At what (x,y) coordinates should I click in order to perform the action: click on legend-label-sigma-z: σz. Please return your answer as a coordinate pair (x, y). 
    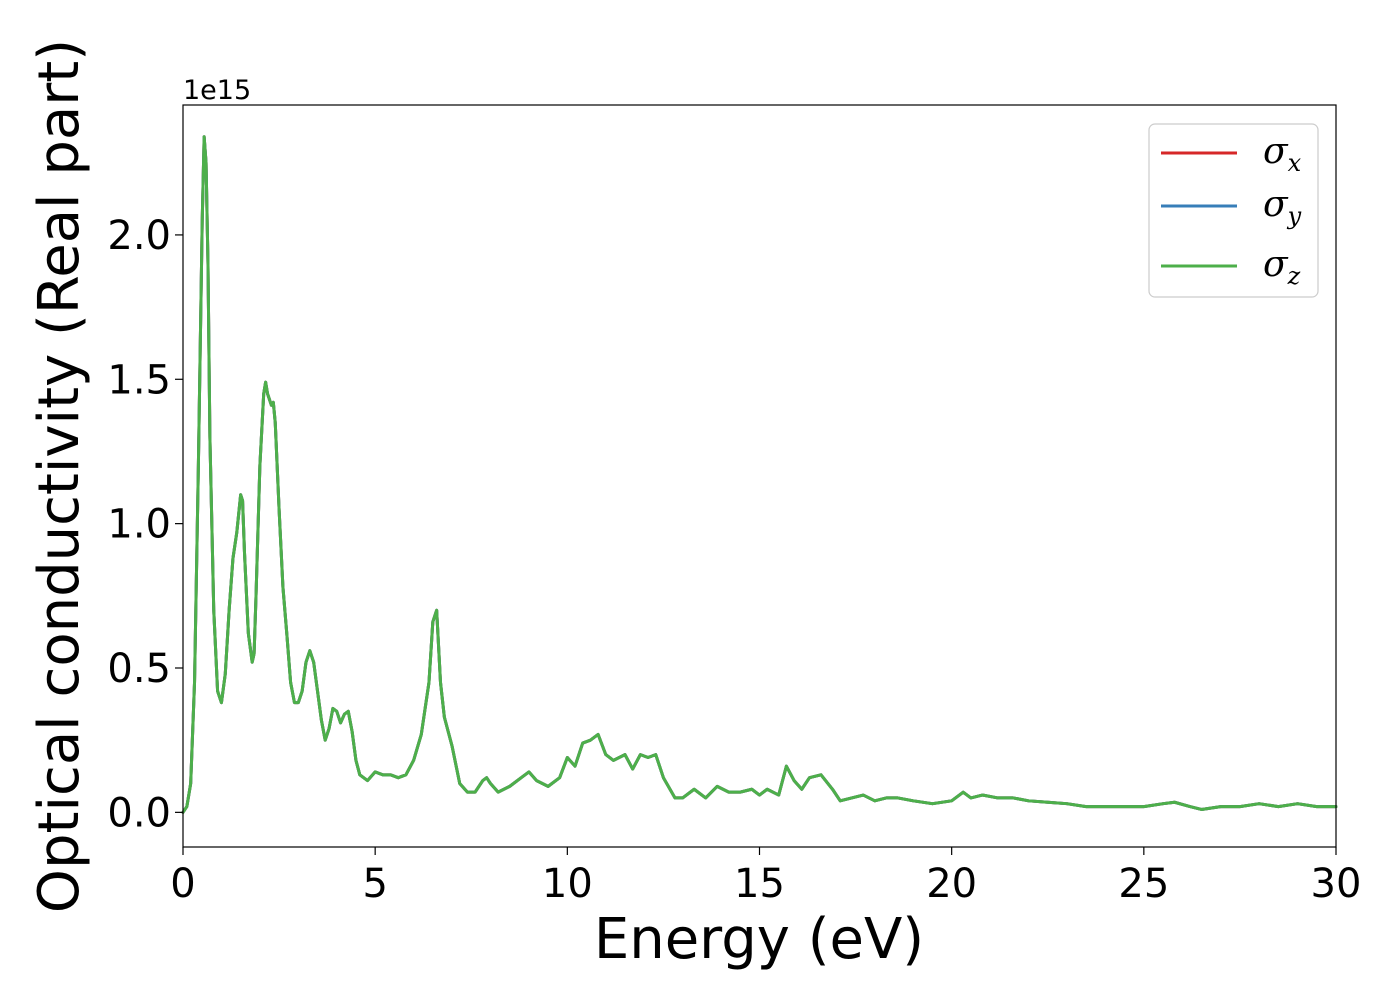
    Looking at the image, I should click on (1282, 267).